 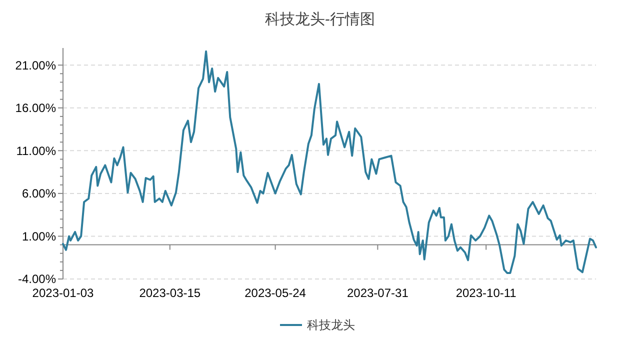 What do you see at coordinates (63, 293) in the screenshot?
I see `x-tick-label: 2023-01-03` at bounding box center [63, 293].